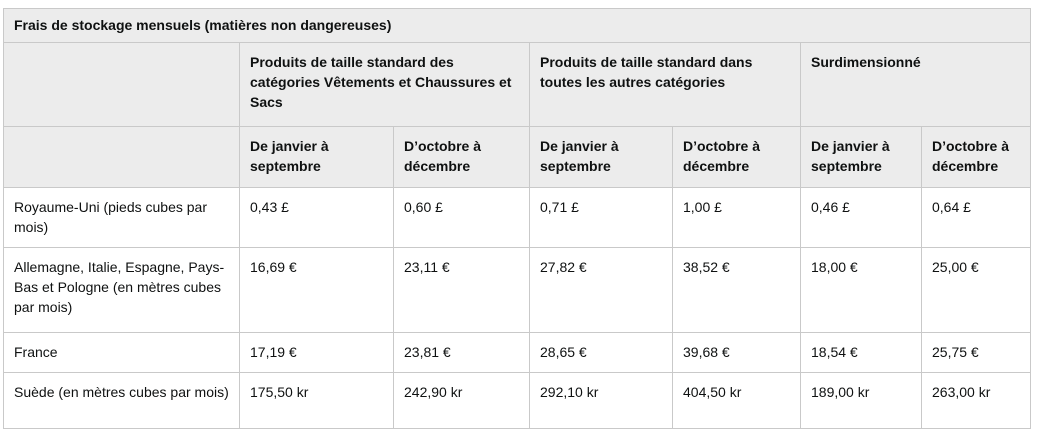 The width and height of the screenshot is (1038, 436). Describe the element at coordinates (316, 290) in the screenshot. I see `fee-cell: 16,69 €` at that location.